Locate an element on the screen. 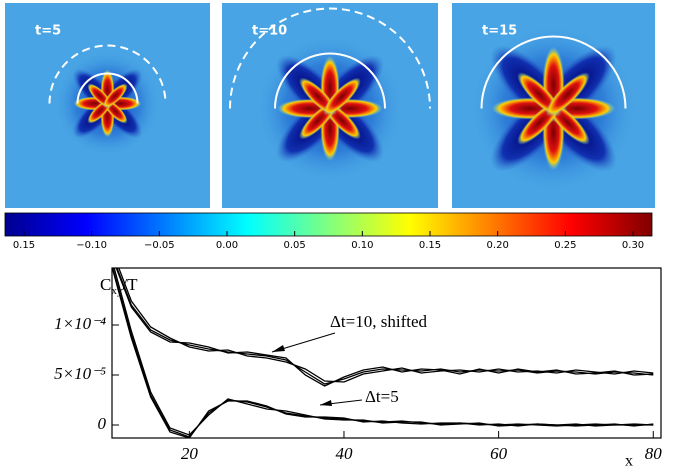 This screenshot has height=469, width=695. panel-label: t=10 is located at coordinates (269, 31).